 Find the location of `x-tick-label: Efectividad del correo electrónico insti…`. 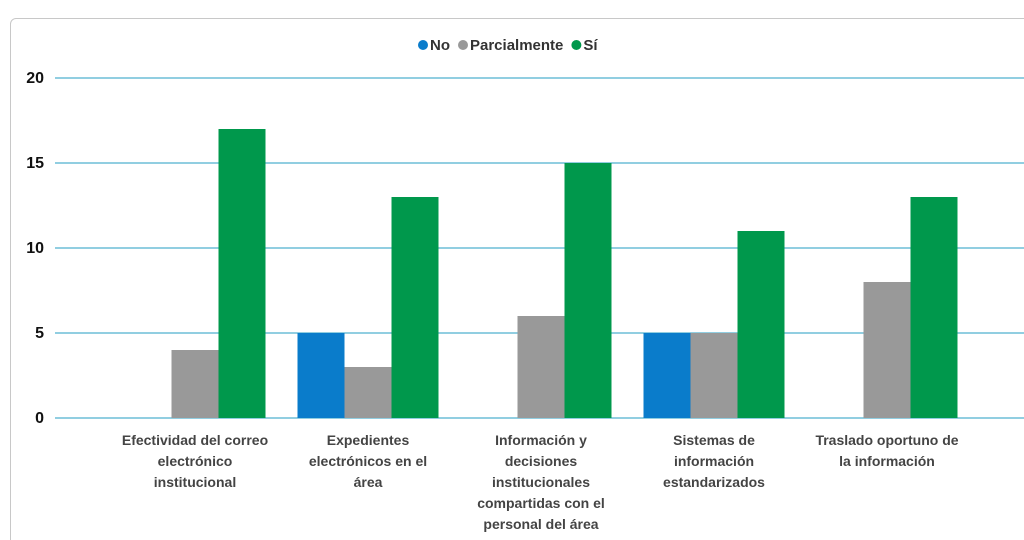

x-tick-label: Efectividad del correo electrónico insti… is located at coordinates (195, 461).